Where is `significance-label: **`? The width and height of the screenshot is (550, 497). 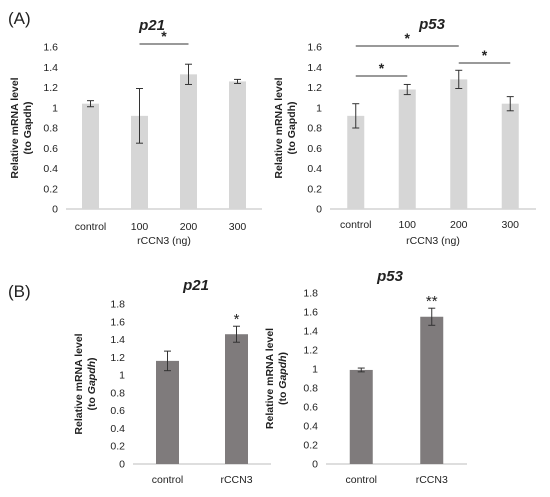
significance-label: ** is located at coordinates (432, 301).